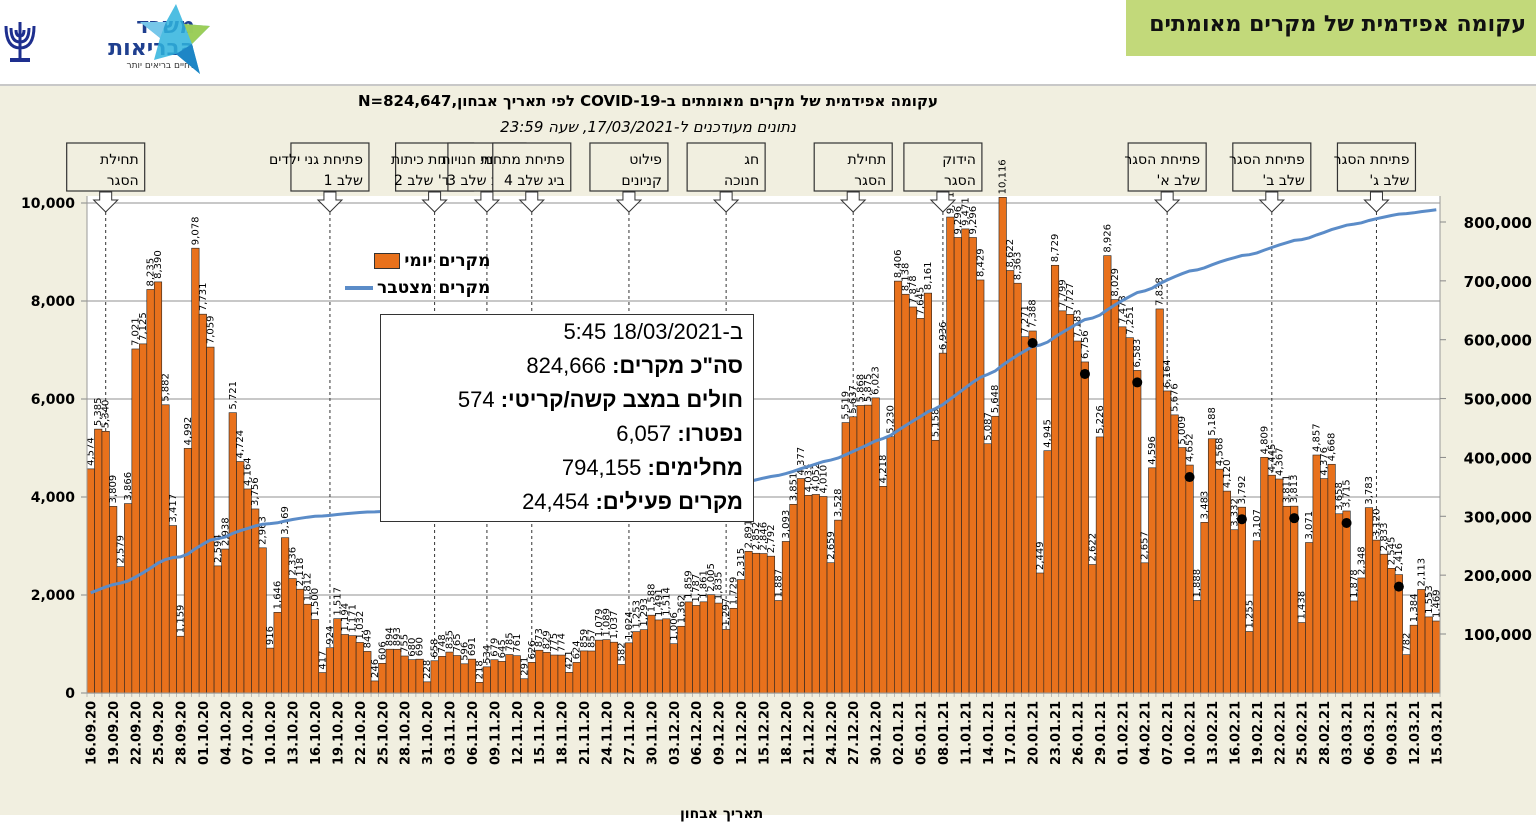 The height and width of the screenshot is (822, 1536). What do you see at coordinates (1011, 733) in the screenshot?
I see `x-tick-label: 17.01.21` at bounding box center [1011, 733].